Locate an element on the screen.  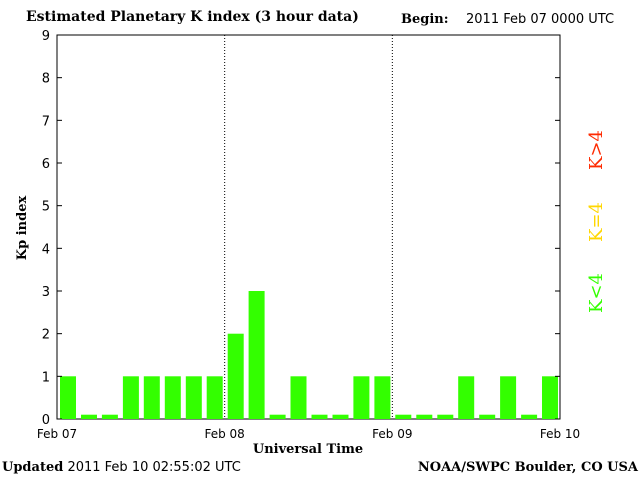
begin-label: Begin: is located at coordinates (425, 19).